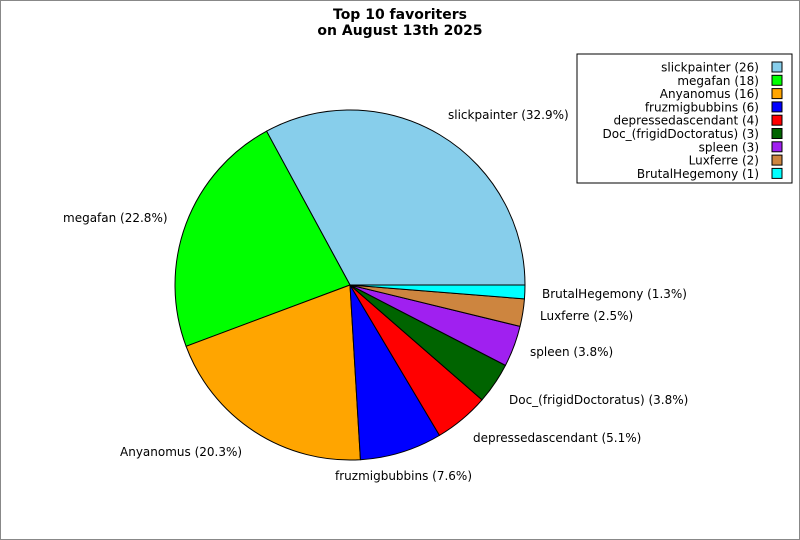 This screenshot has width=800, height=540. Describe the element at coordinates (571, 352) in the screenshot. I see `slice-label: spleen (3.8%)` at that location.